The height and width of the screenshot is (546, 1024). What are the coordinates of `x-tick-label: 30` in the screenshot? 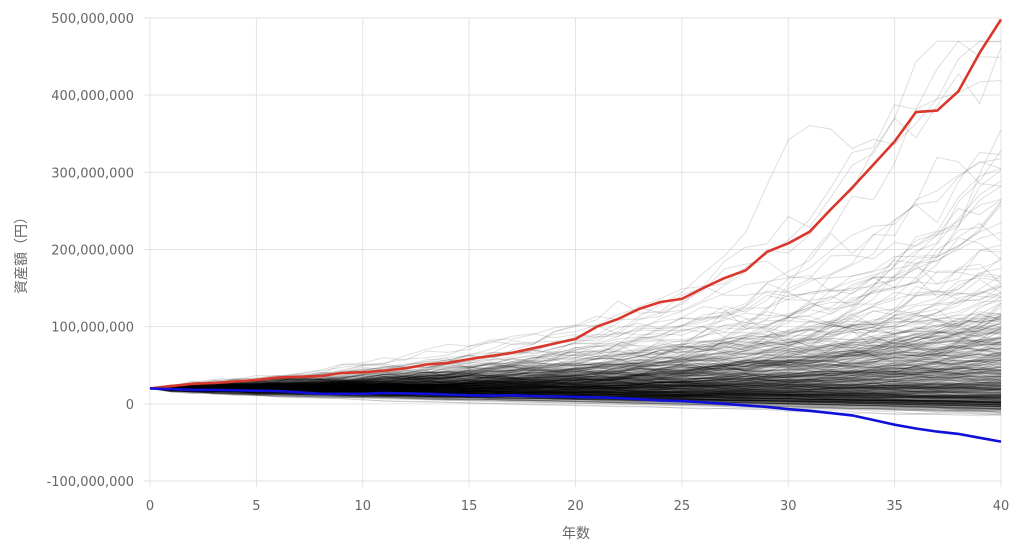 It's located at (788, 506).